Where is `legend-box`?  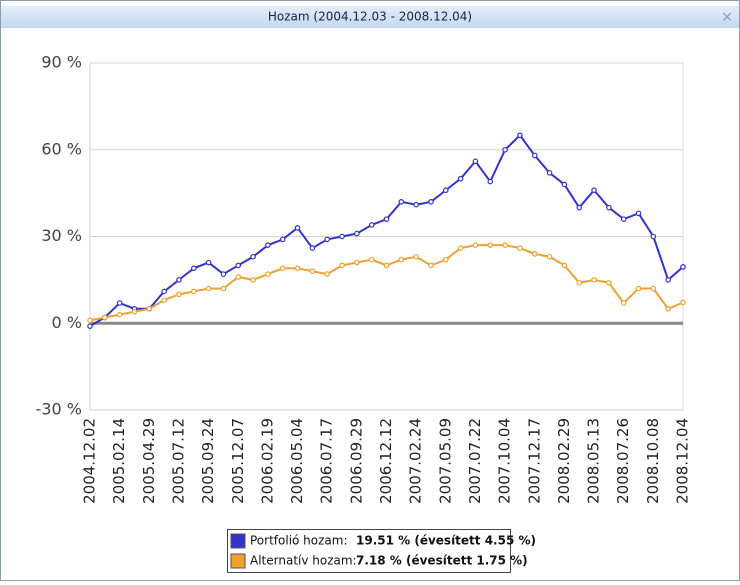
legend-box is located at coordinates (369, 551).